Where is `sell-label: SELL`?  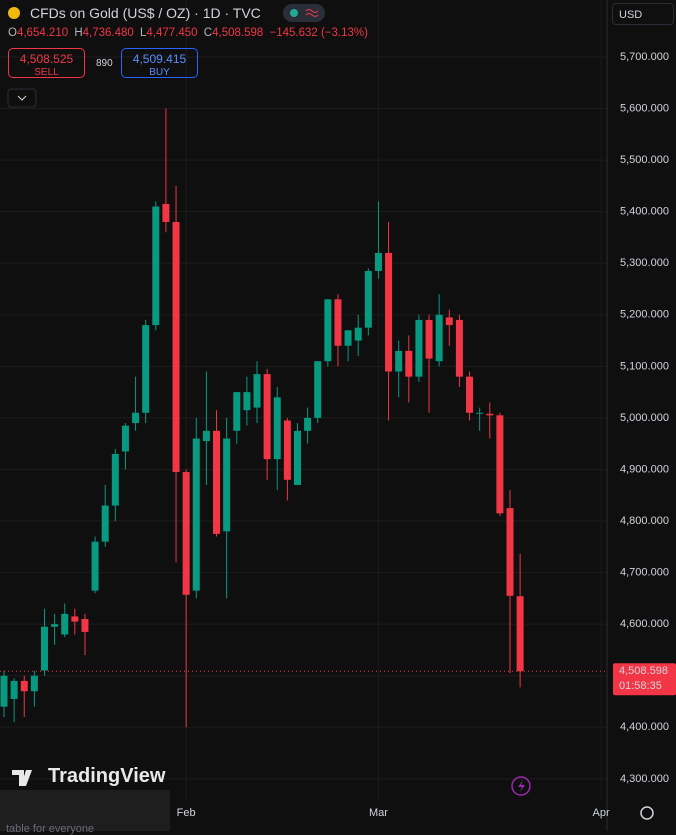 sell-label: SELL is located at coordinates (46, 72).